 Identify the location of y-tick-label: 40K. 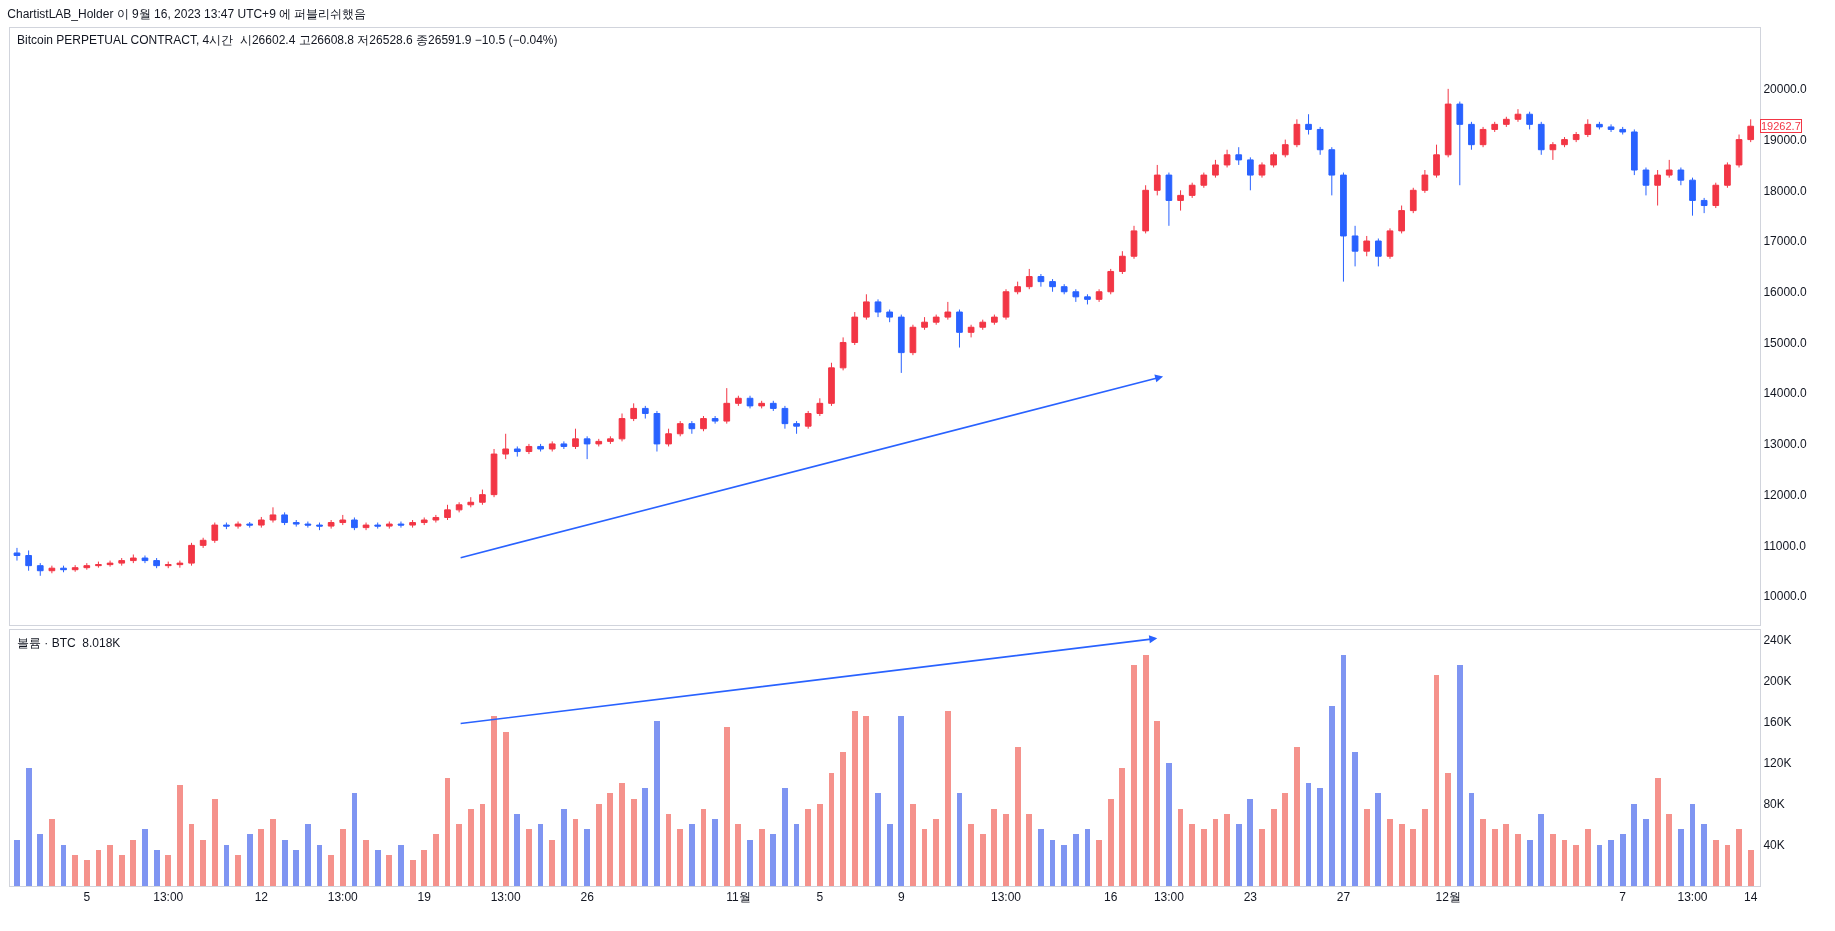
(1774, 845).